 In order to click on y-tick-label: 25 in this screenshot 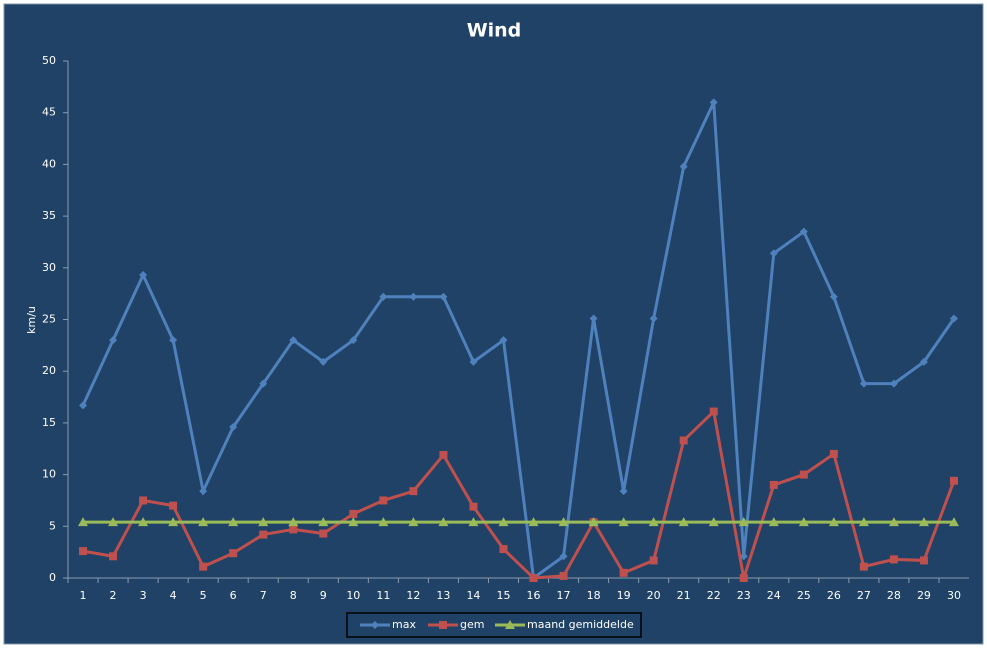, I will do `click(49, 319)`.